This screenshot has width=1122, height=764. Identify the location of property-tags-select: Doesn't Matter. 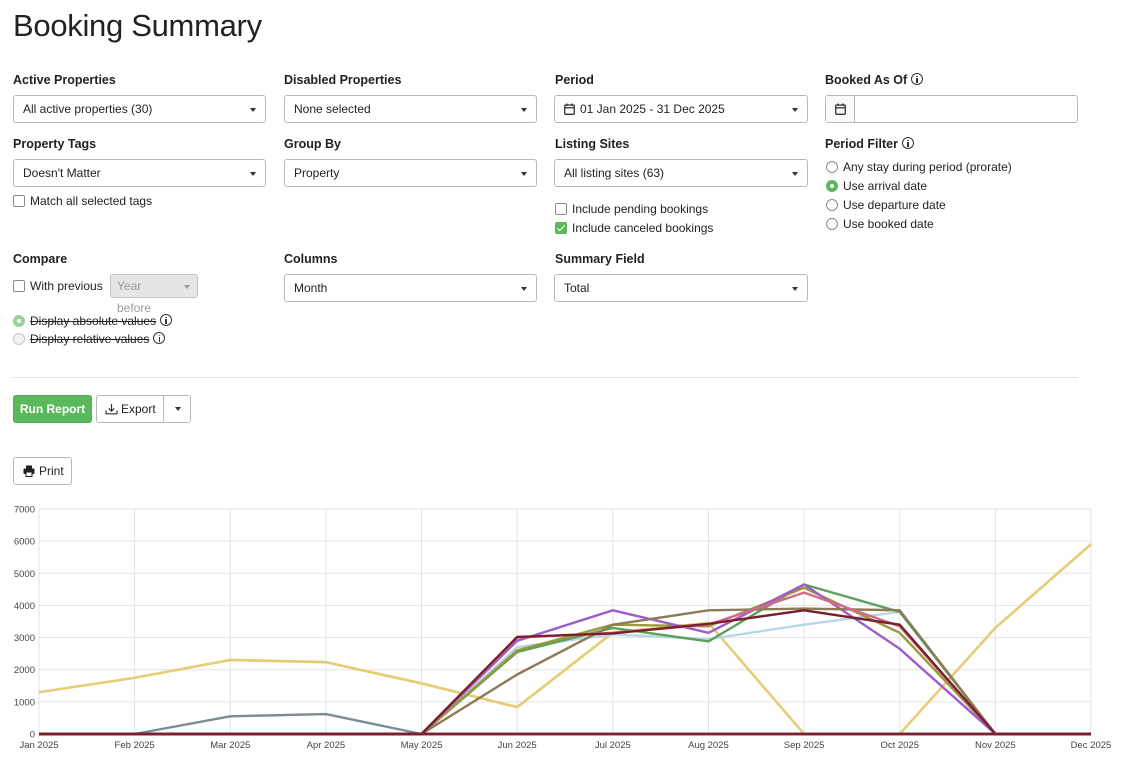
(139, 173).